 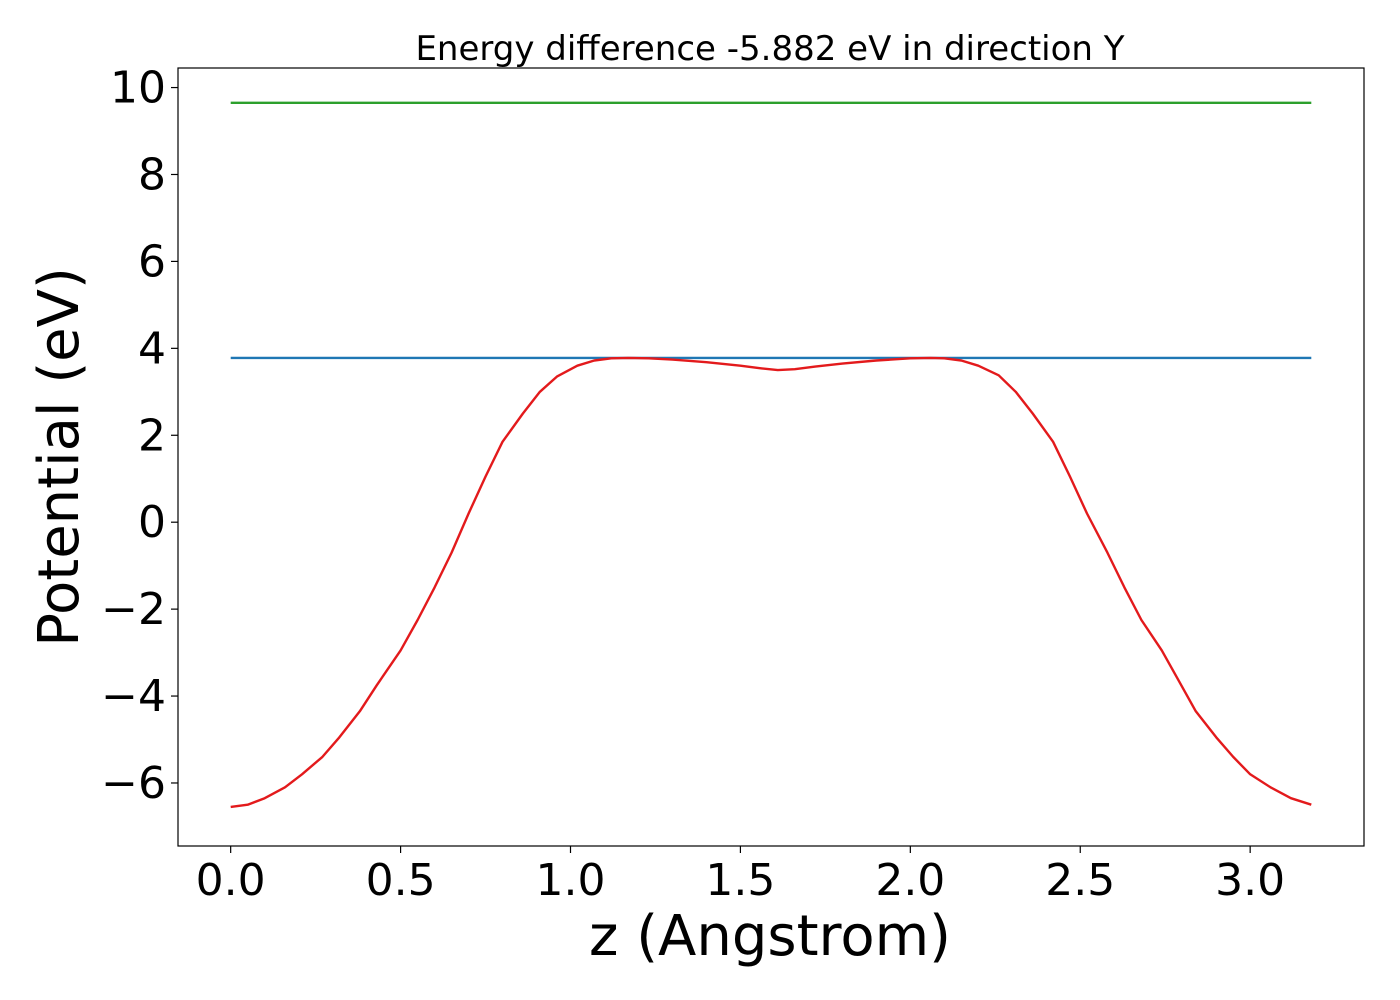 What do you see at coordinates (1250, 880) in the screenshot?
I see `x-tick-label: 3.0` at bounding box center [1250, 880].